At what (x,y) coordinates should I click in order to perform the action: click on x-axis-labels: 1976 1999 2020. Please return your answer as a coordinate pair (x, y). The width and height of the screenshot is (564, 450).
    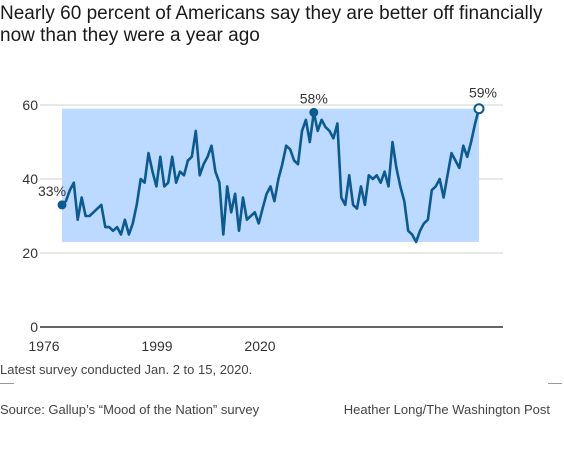
    Looking at the image, I should click on (151, 346).